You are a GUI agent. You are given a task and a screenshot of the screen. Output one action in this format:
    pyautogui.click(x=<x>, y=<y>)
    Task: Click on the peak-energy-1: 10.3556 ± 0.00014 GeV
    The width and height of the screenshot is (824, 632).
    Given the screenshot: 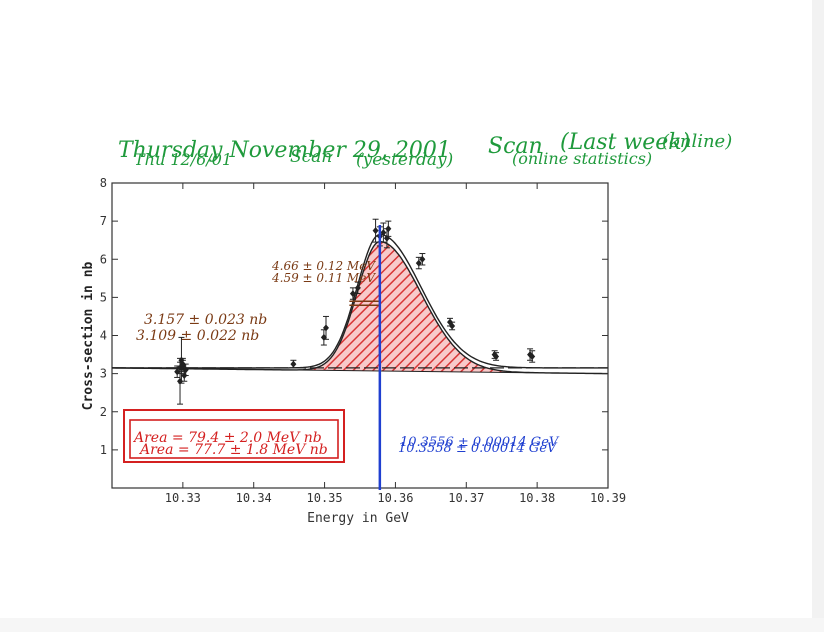 What is the action you would take?
    pyautogui.click(x=480, y=442)
    